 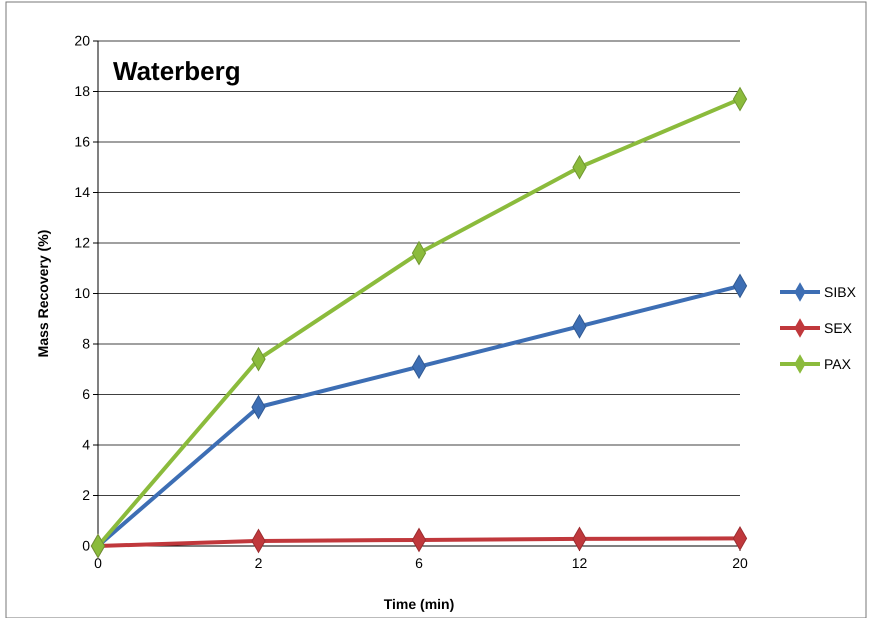 What do you see at coordinates (82, 90) in the screenshot?
I see `y-tick-label: 18` at bounding box center [82, 90].